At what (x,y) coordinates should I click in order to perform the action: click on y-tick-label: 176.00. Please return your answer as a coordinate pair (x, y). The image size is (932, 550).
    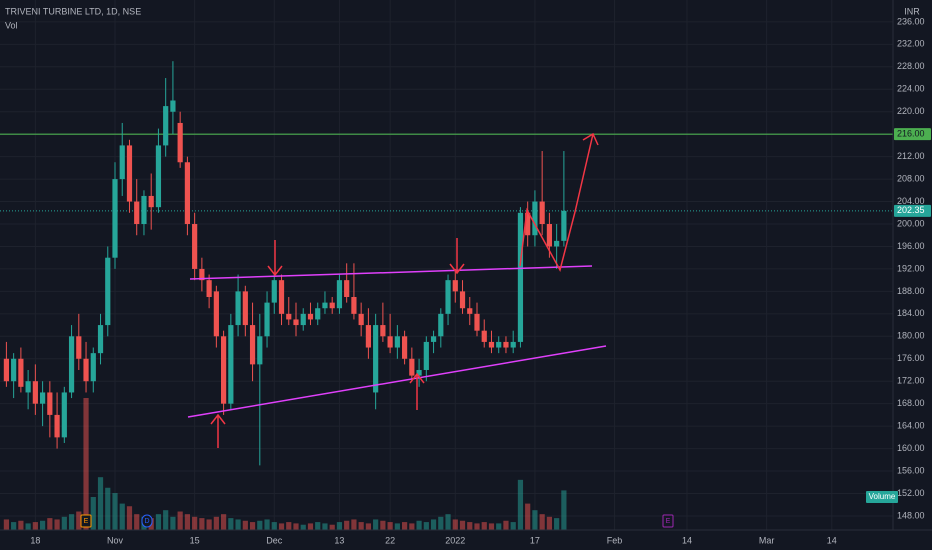
    Looking at the image, I should click on (911, 358).